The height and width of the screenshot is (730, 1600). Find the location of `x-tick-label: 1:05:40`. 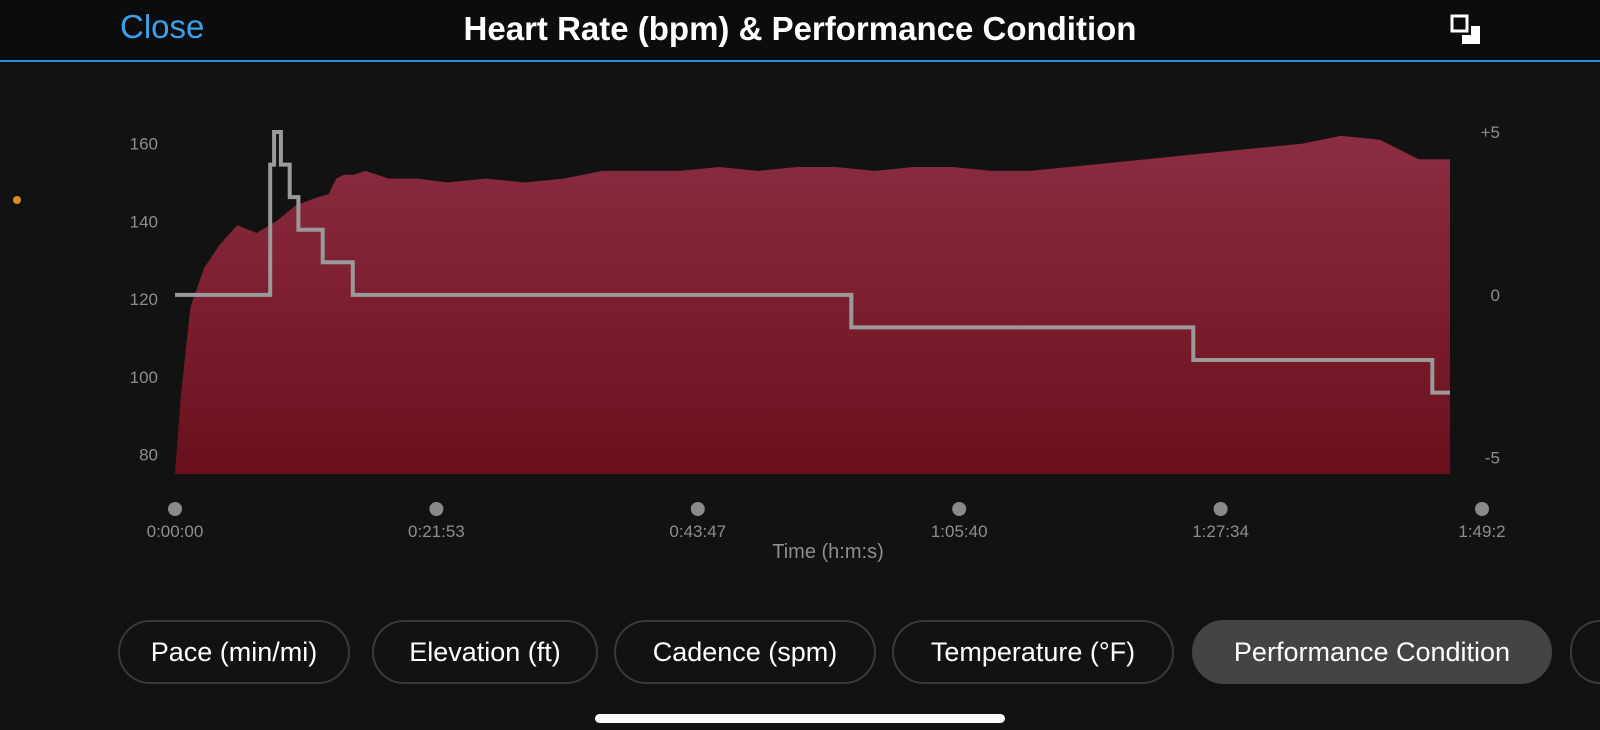

x-tick-label: 1:05:40 is located at coordinates (959, 531).